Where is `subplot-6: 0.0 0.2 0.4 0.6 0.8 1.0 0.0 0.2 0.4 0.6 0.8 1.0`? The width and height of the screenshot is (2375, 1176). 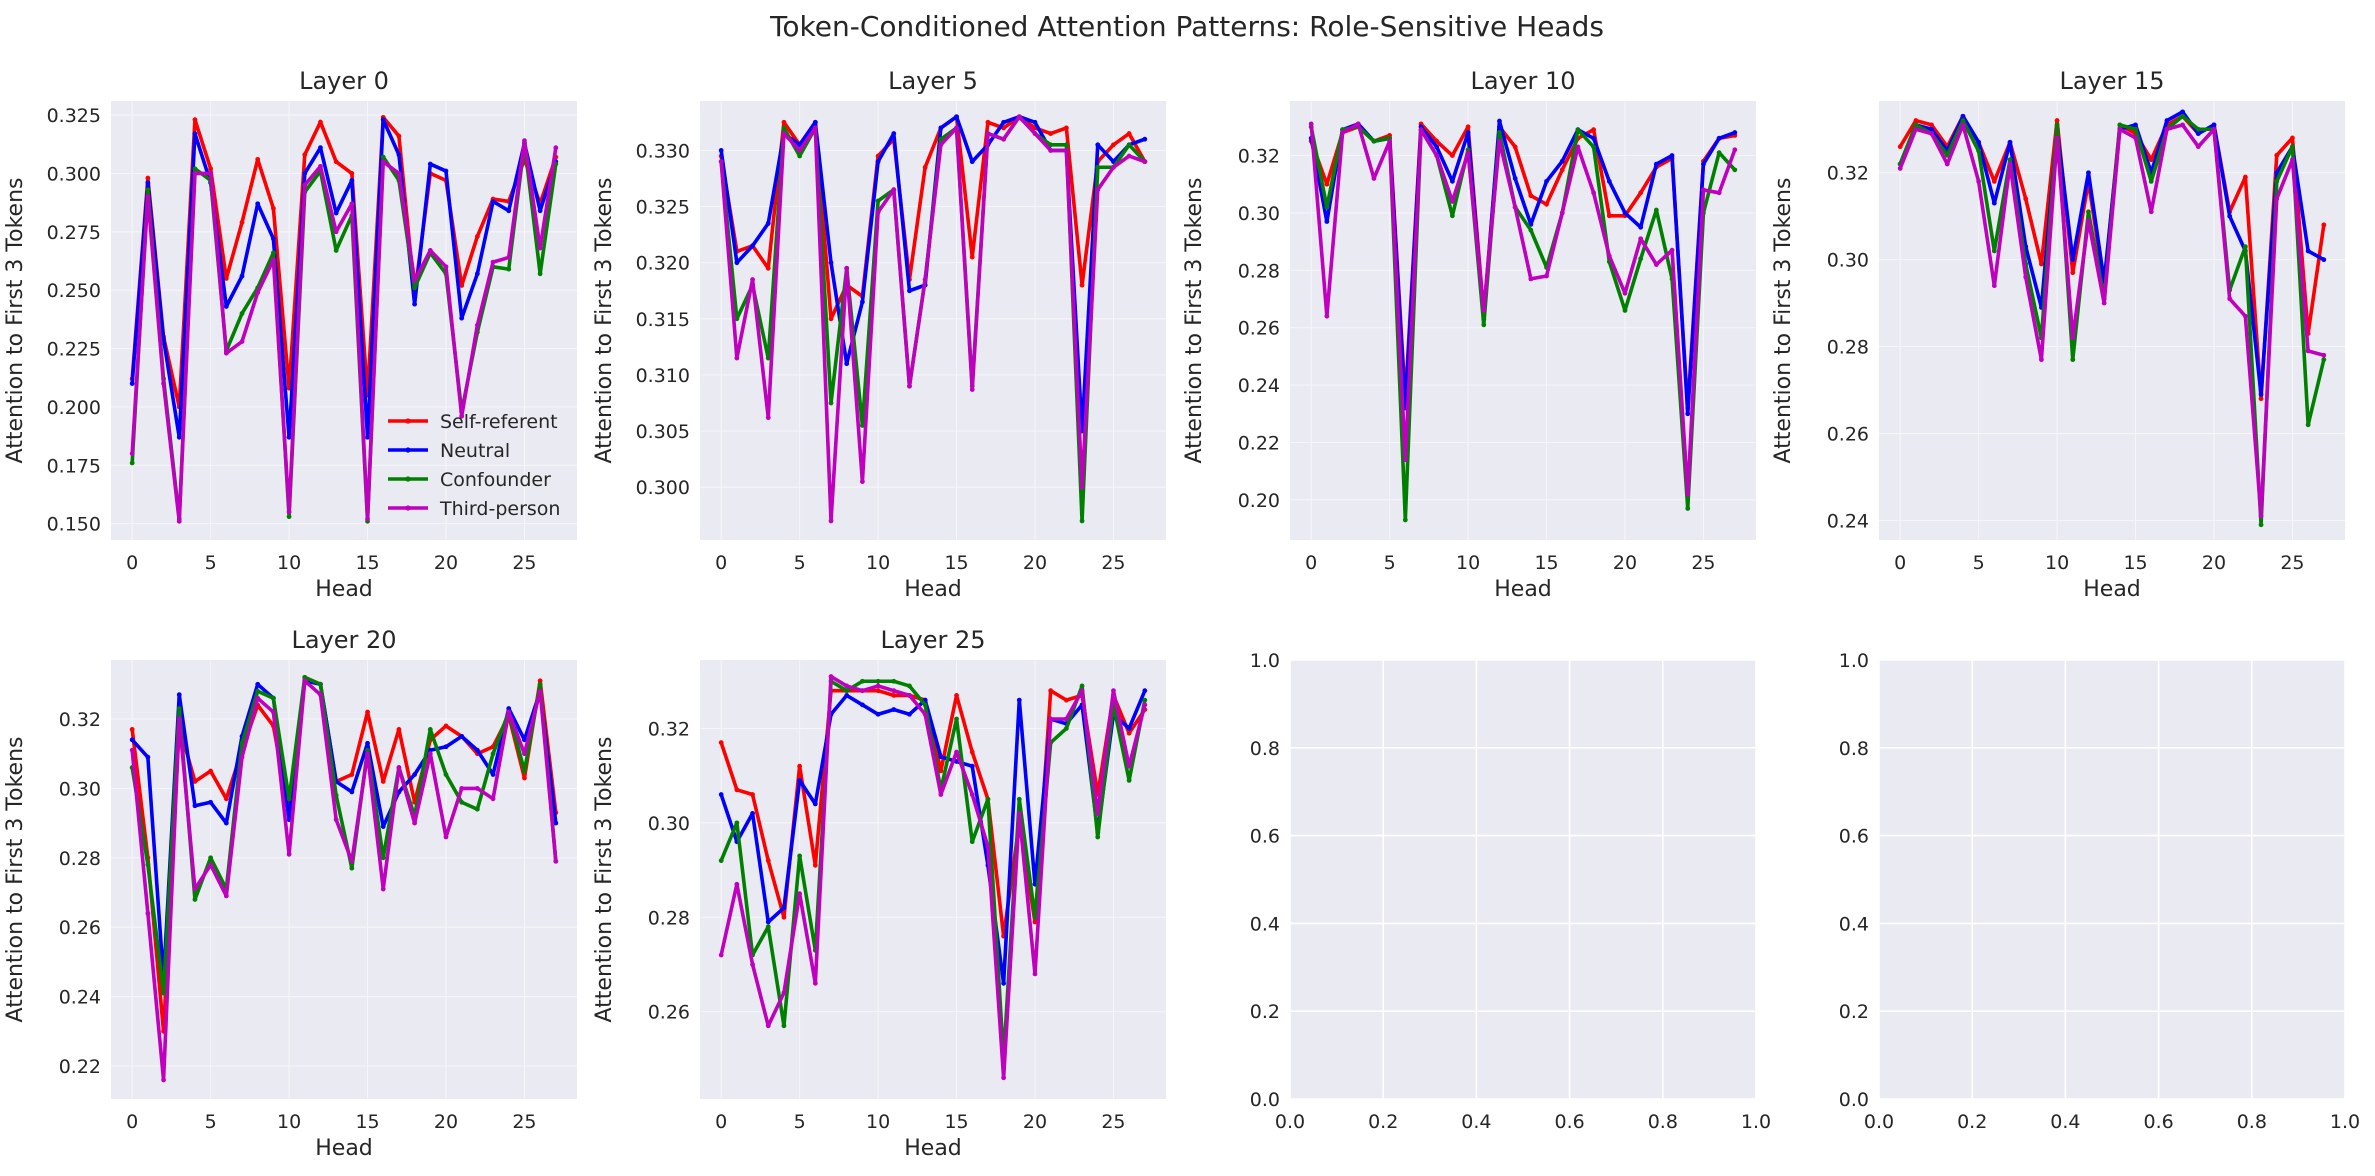
subplot-6: 0.0 0.2 0.4 0.6 0.8 1.0 0.0 0.2 0.4 0.6 0.8 1.0 is located at coordinates (1510, 891).